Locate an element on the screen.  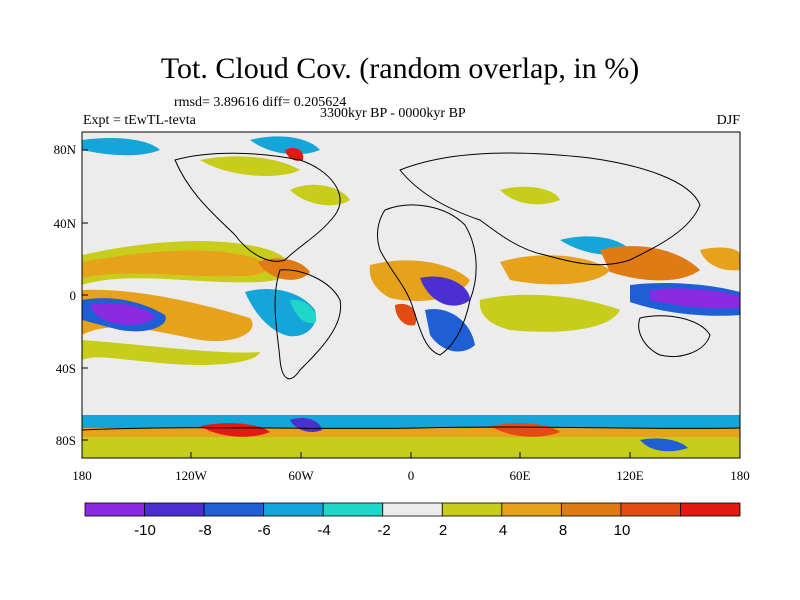
lat-axis: 80N 40N 0 40S 80S is located at coordinates (71, 295).